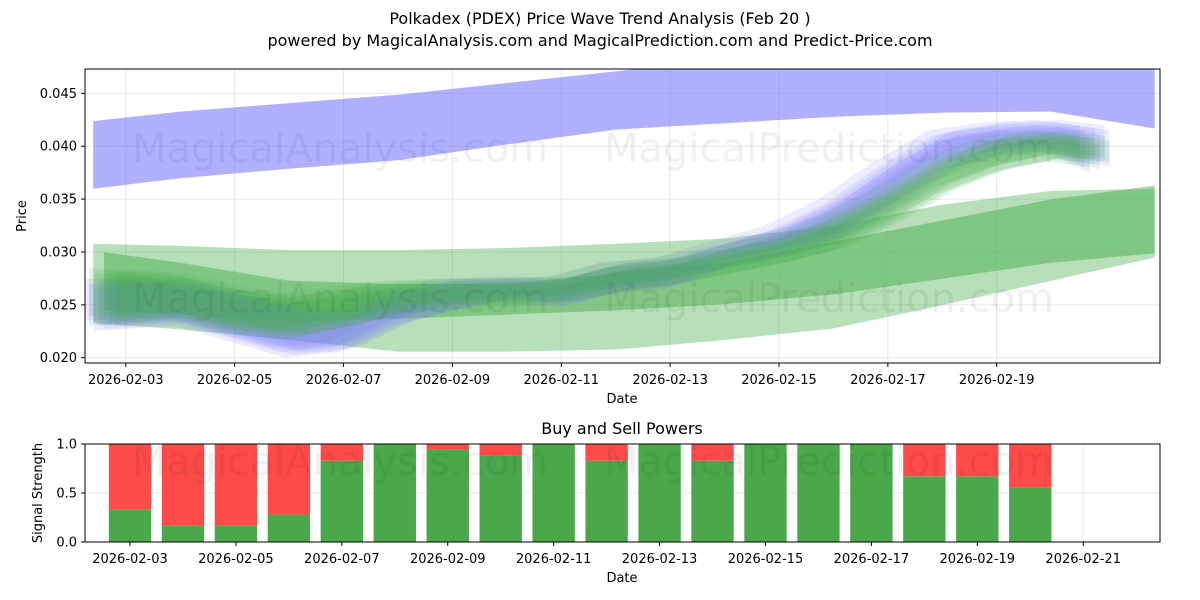 The height and width of the screenshot is (600, 1200). What do you see at coordinates (38, 493) in the screenshot?
I see `power-y-axis-label: Signal Strength` at bounding box center [38, 493].